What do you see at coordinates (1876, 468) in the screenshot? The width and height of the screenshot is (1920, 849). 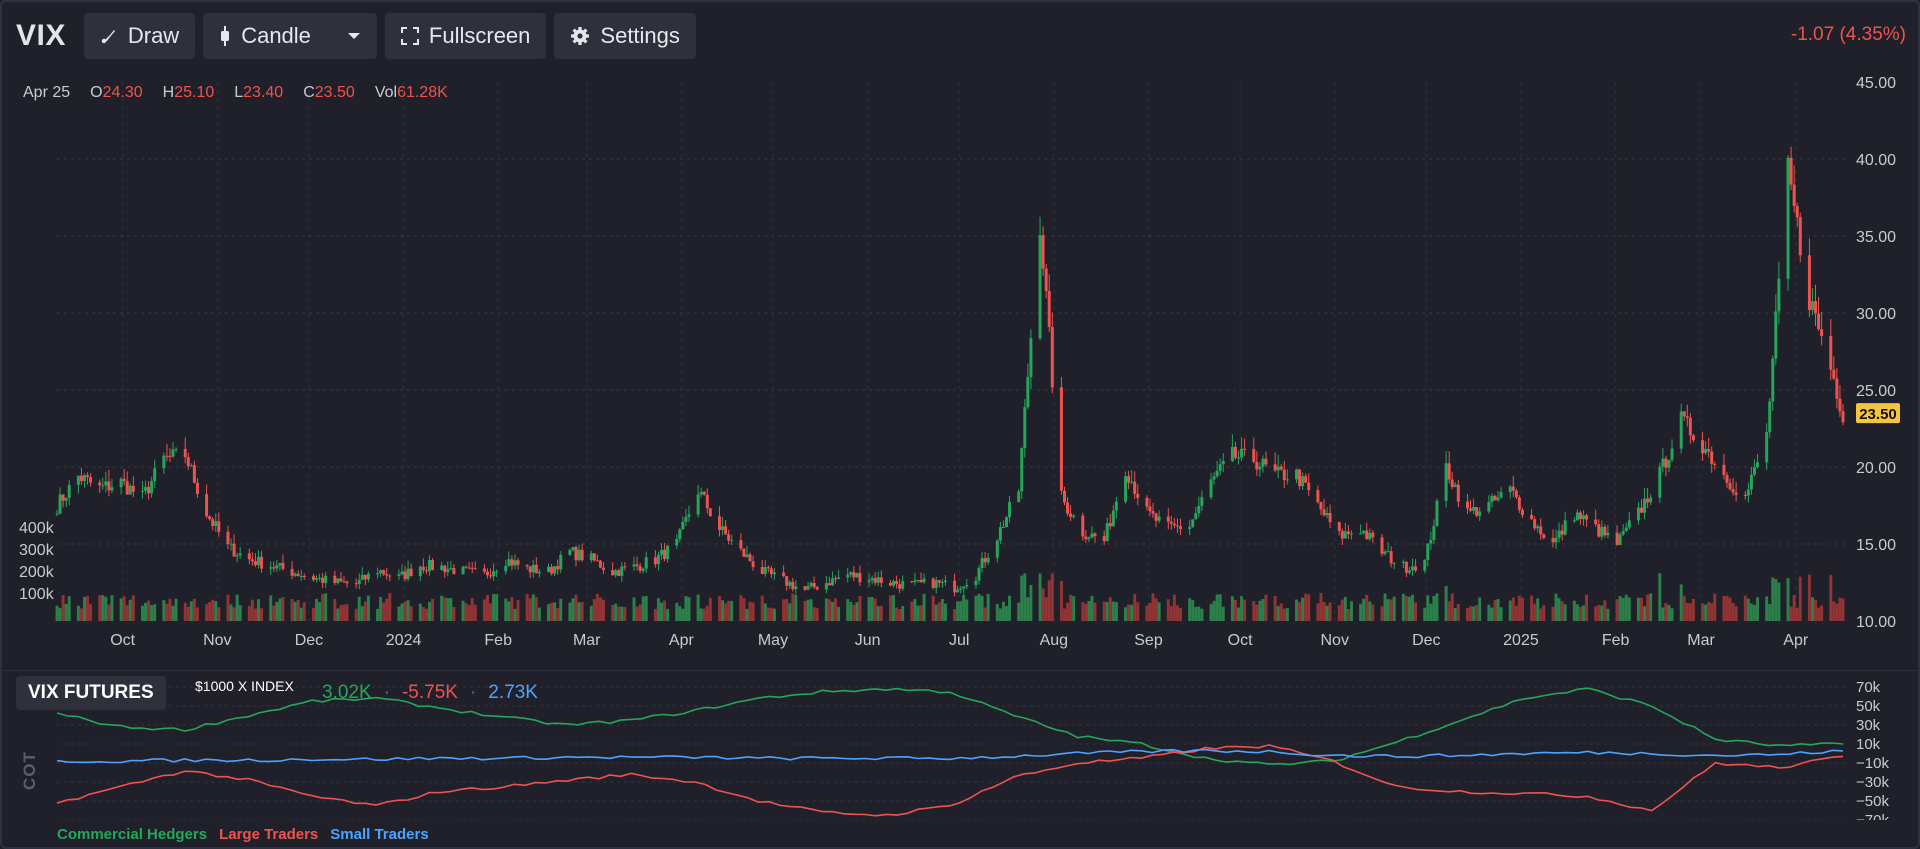 I see `y-tick-label: 20.00` at bounding box center [1876, 468].